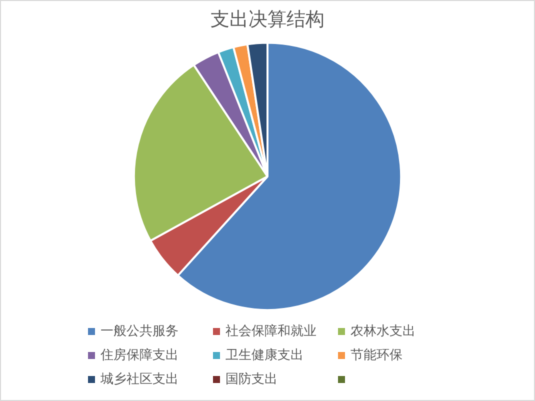 The height and width of the screenshot is (401, 535). I want to click on legend-label: 城乡社区支出, so click(139, 379).